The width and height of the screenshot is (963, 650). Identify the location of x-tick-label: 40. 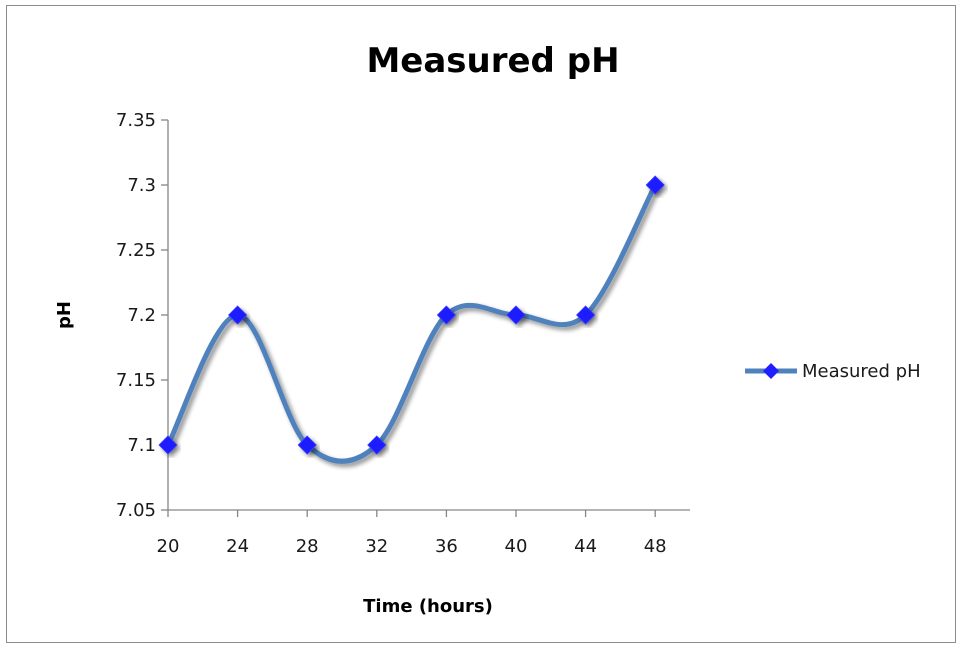
(516, 546).